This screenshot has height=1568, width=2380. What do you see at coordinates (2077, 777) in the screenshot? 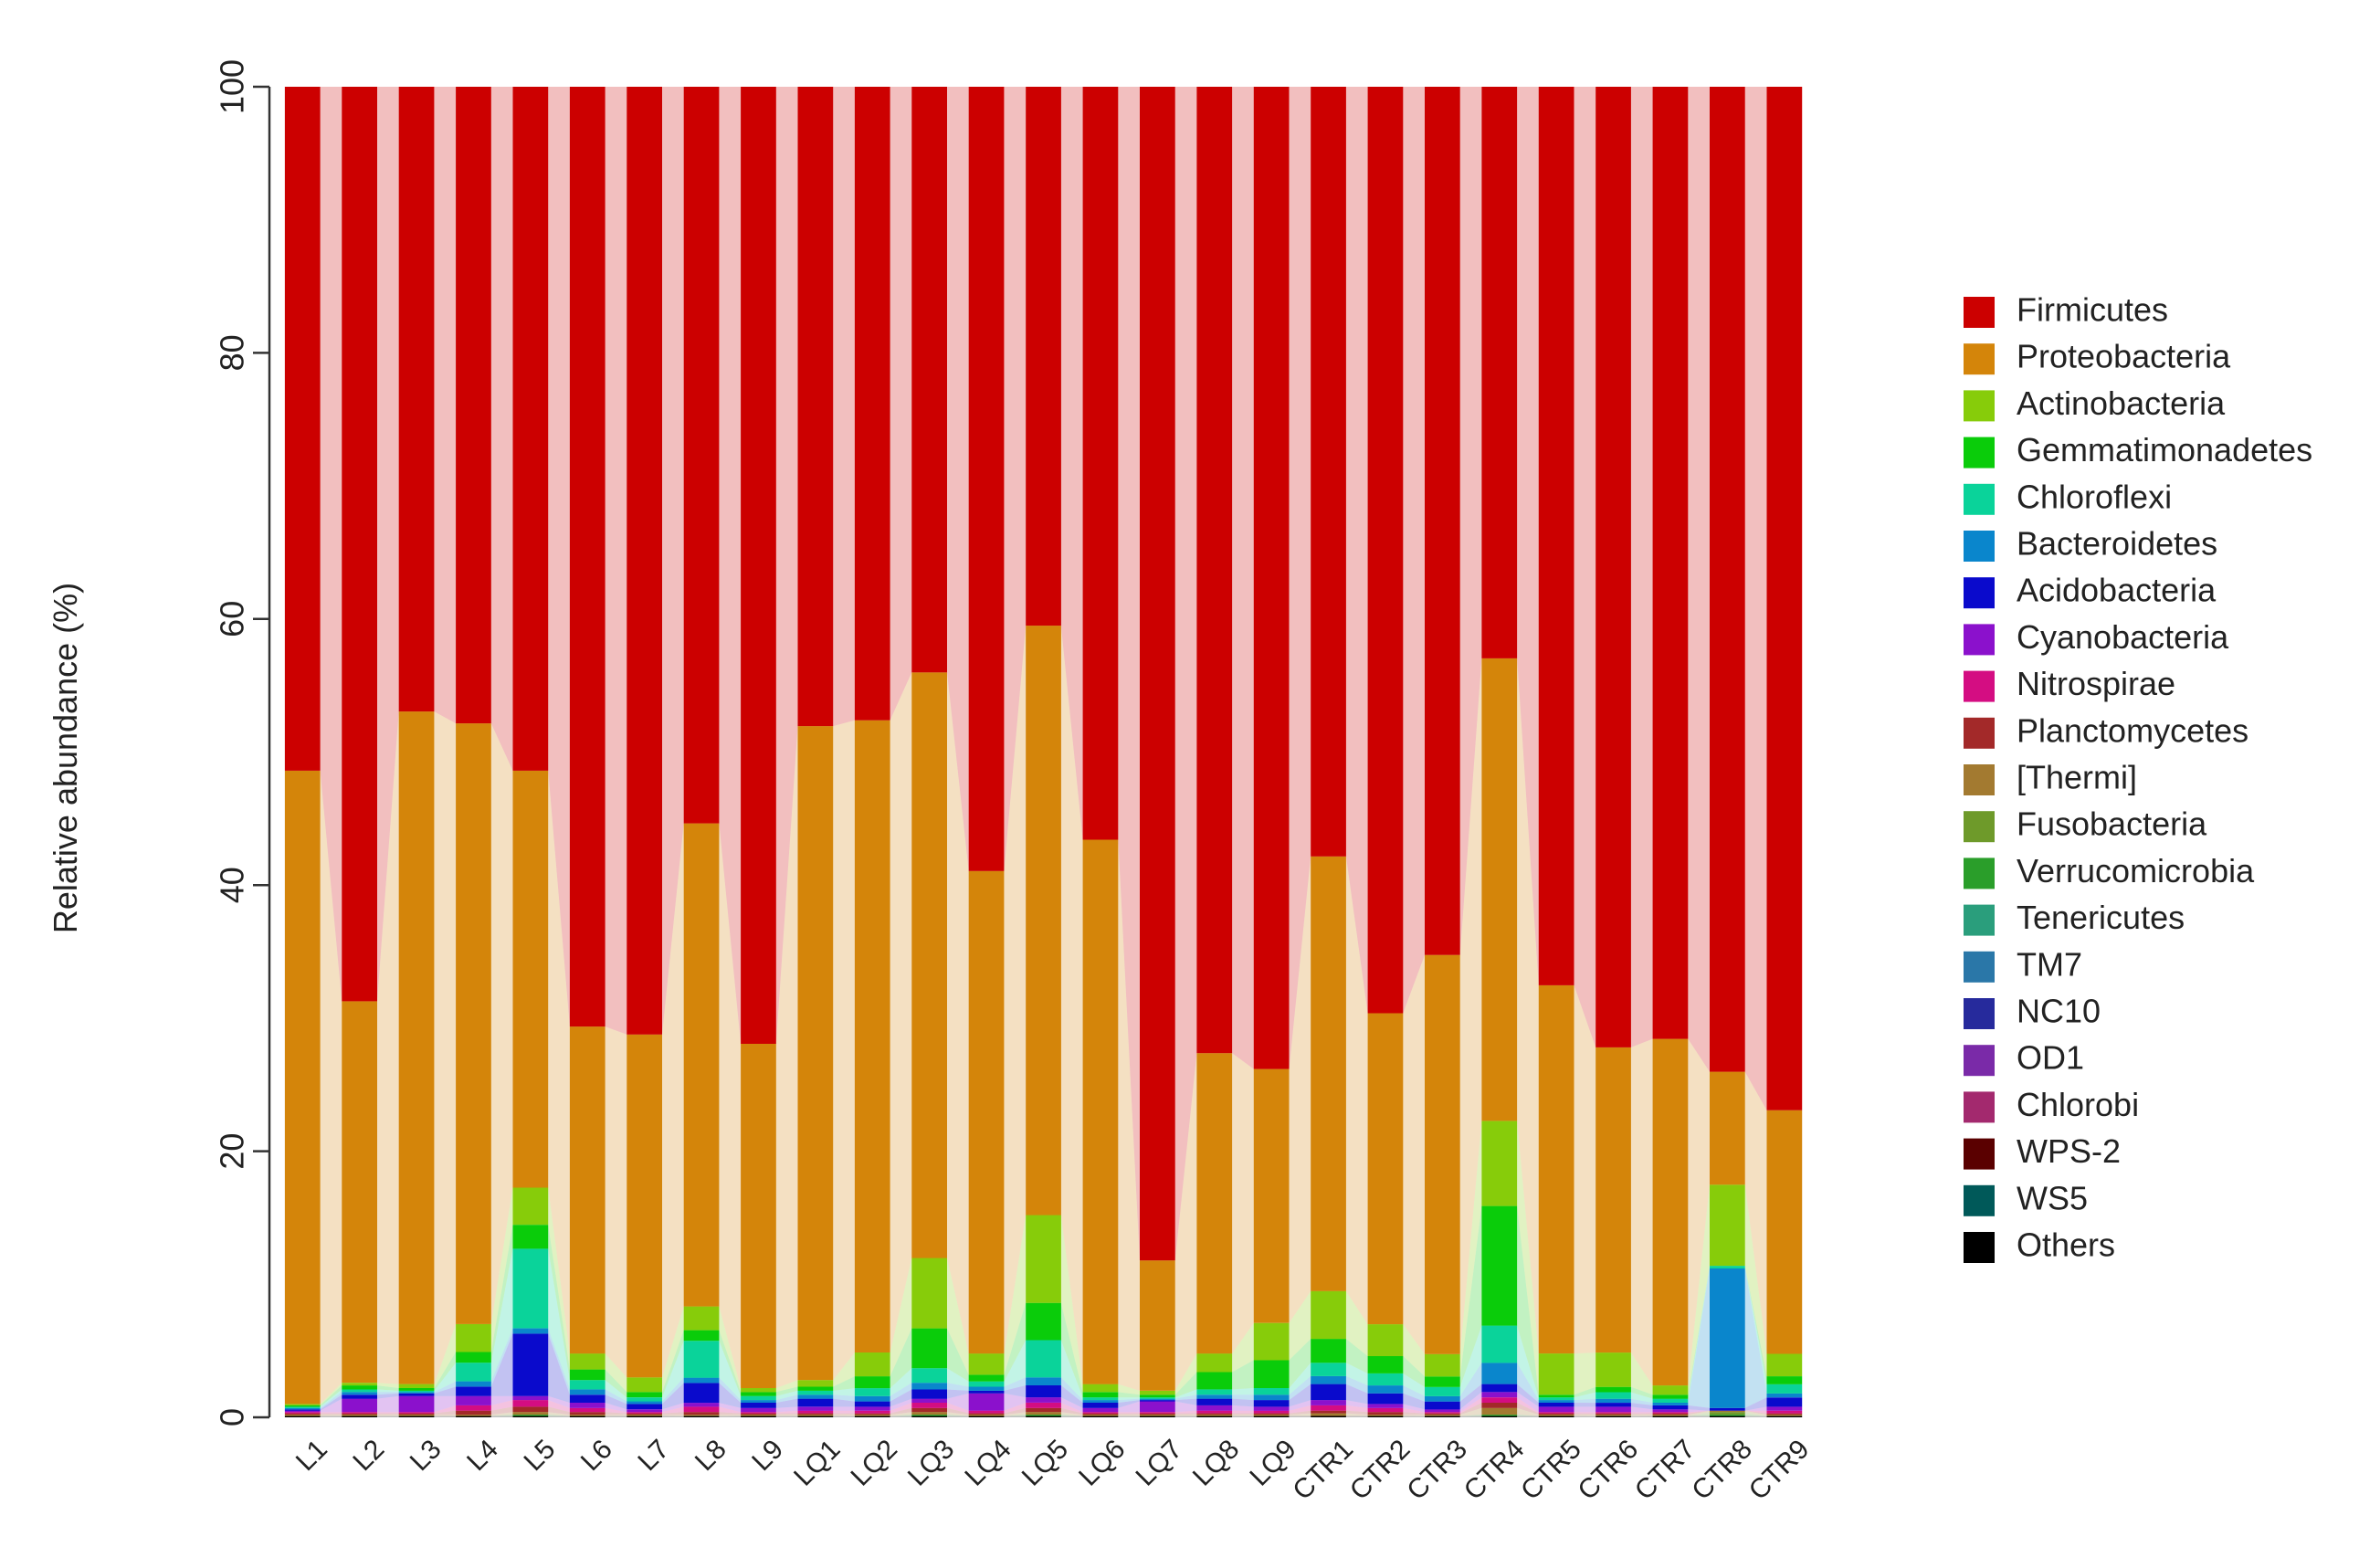
I see `legend-label: [Thermi]` at bounding box center [2077, 777].